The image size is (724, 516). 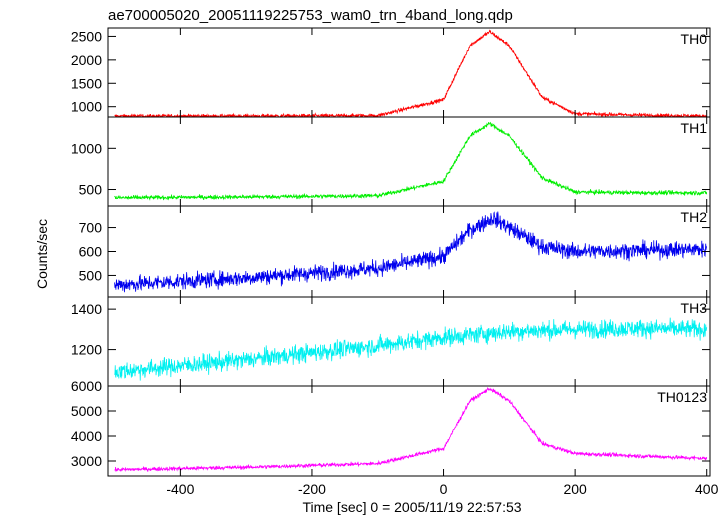 What do you see at coordinates (180, 489) in the screenshot?
I see `x-tick-label: -400` at bounding box center [180, 489].